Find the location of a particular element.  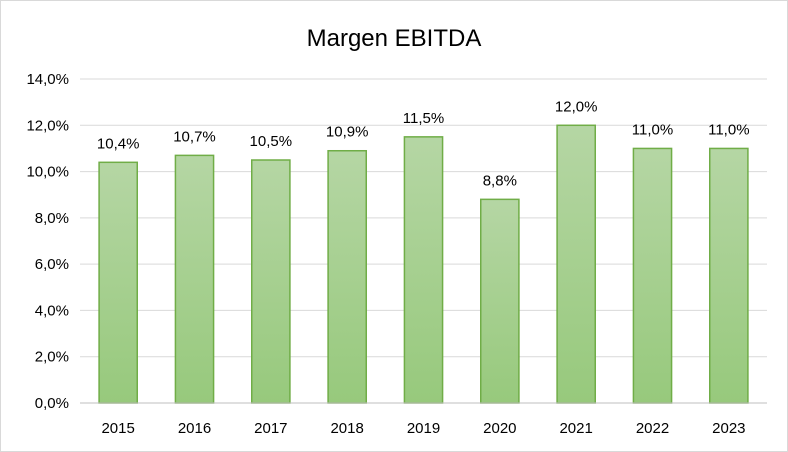

x-tick-label-2023: 2023 is located at coordinates (728, 428).